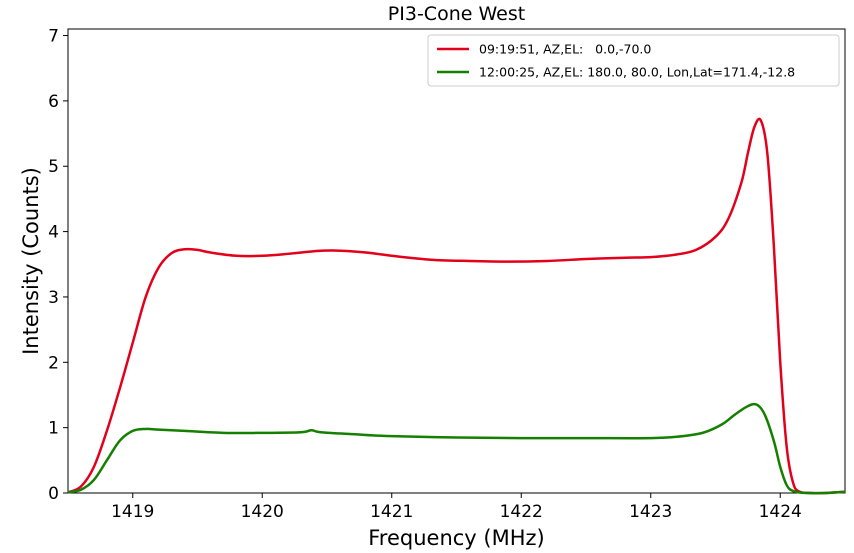  What do you see at coordinates (456, 507) in the screenshot?
I see `x-axis: 1419 1420 1421 1422 1423 1424` at bounding box center [456, 507].